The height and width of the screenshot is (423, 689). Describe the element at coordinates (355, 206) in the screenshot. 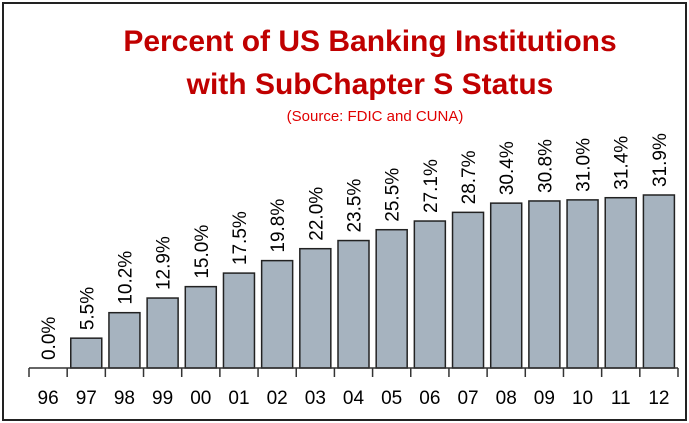

I see `value-label: 23.5%` at that location.